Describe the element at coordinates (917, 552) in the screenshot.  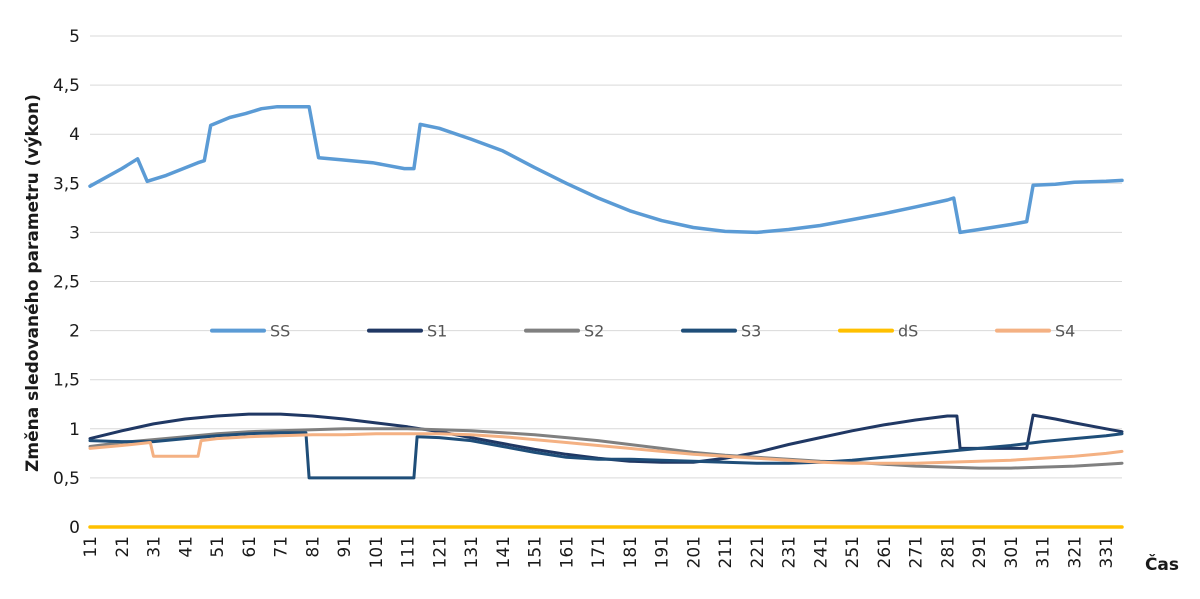
I see `x-tick-label: 271` at that location.